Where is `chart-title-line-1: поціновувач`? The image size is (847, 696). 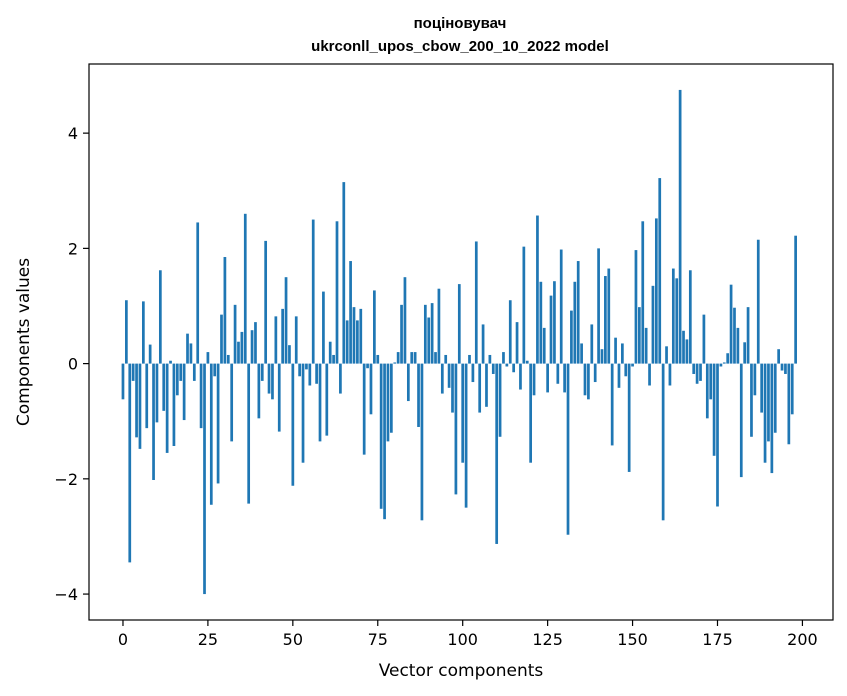 chart-title-line-1: поціновувач is located at coordinates (460, 23).